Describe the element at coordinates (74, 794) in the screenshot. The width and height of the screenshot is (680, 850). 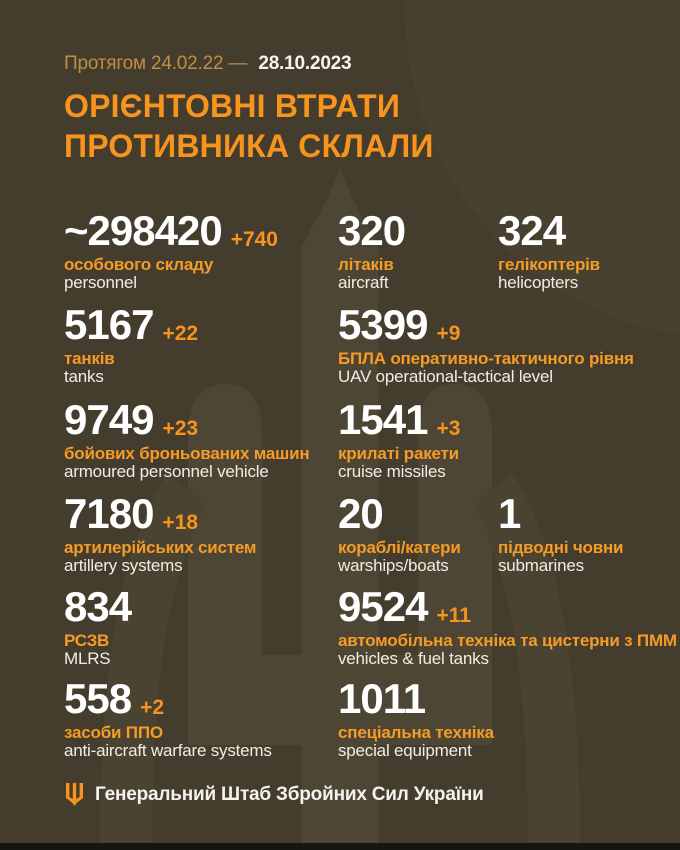
I see `tryzub-icon` at that location.